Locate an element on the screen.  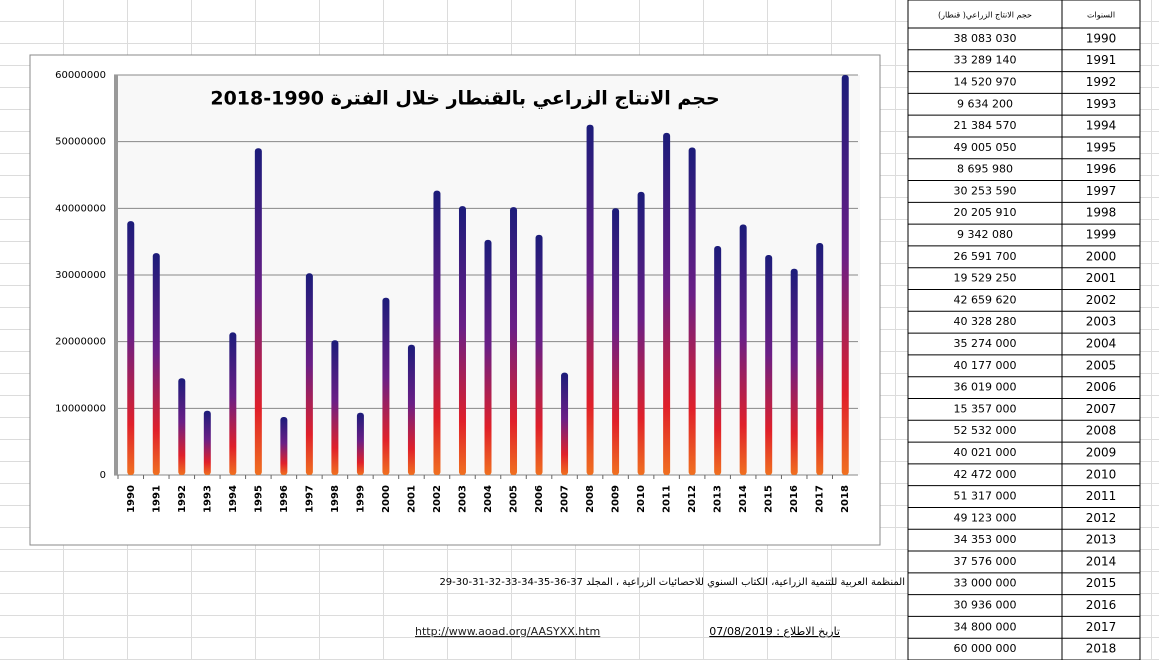
year-cell: 2013 is located at coordinates (1101, 540).